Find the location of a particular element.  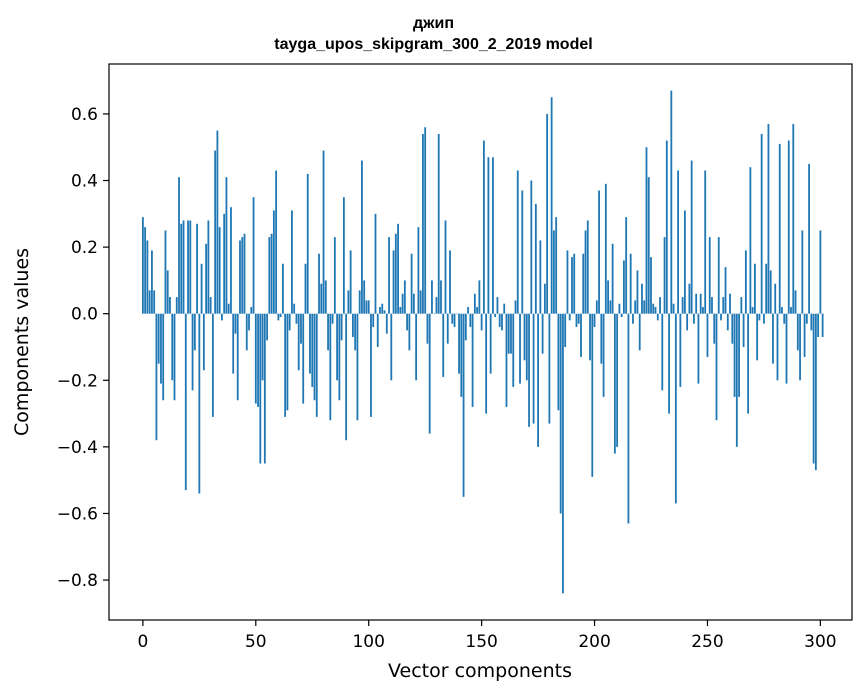

y-tick-label: 0.0 is located at coordinates (84, 315).